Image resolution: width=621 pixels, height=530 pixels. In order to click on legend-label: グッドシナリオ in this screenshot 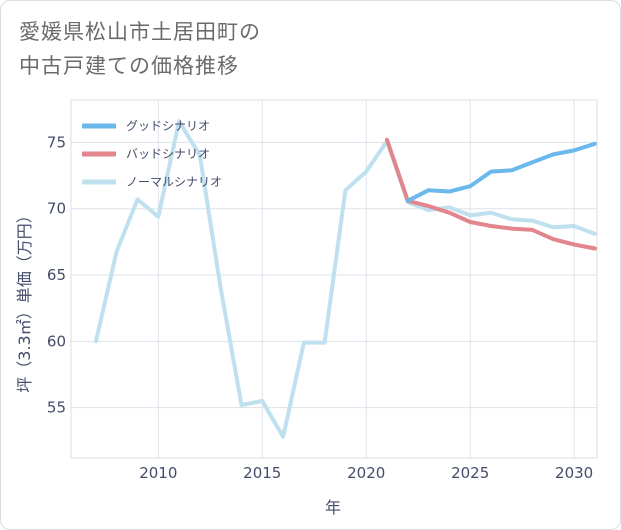, I will do `click(168, 126)`.